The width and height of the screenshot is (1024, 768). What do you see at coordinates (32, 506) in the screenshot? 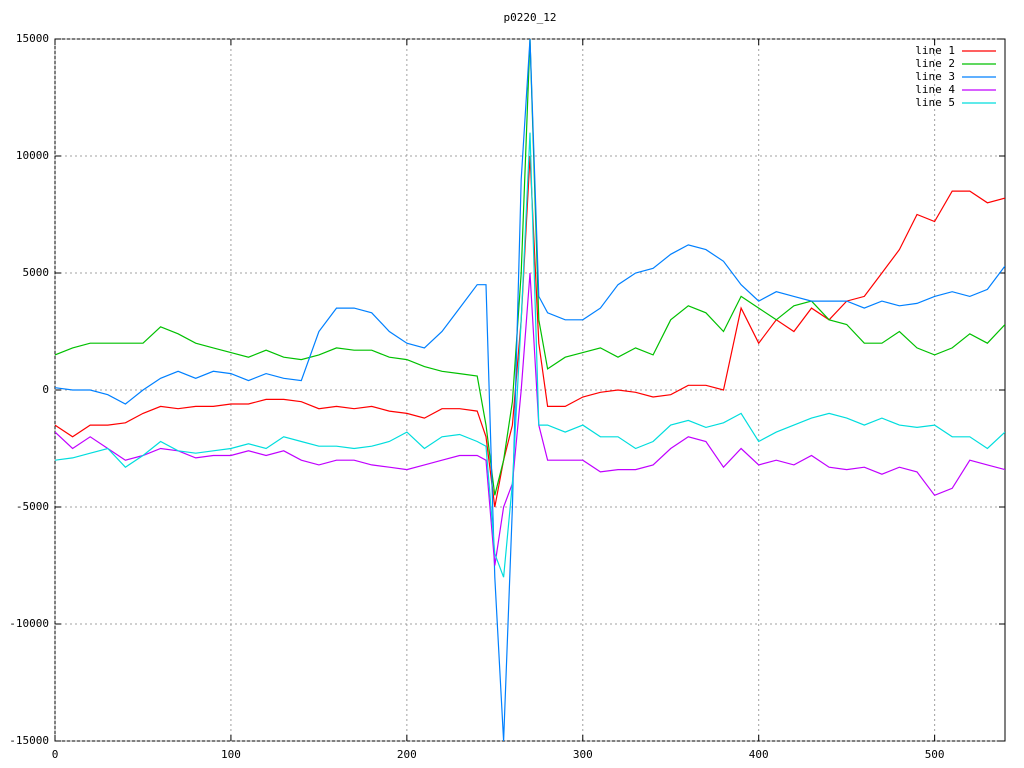
I see `y-tick-label: -5000` at bounding box center [32, 506].